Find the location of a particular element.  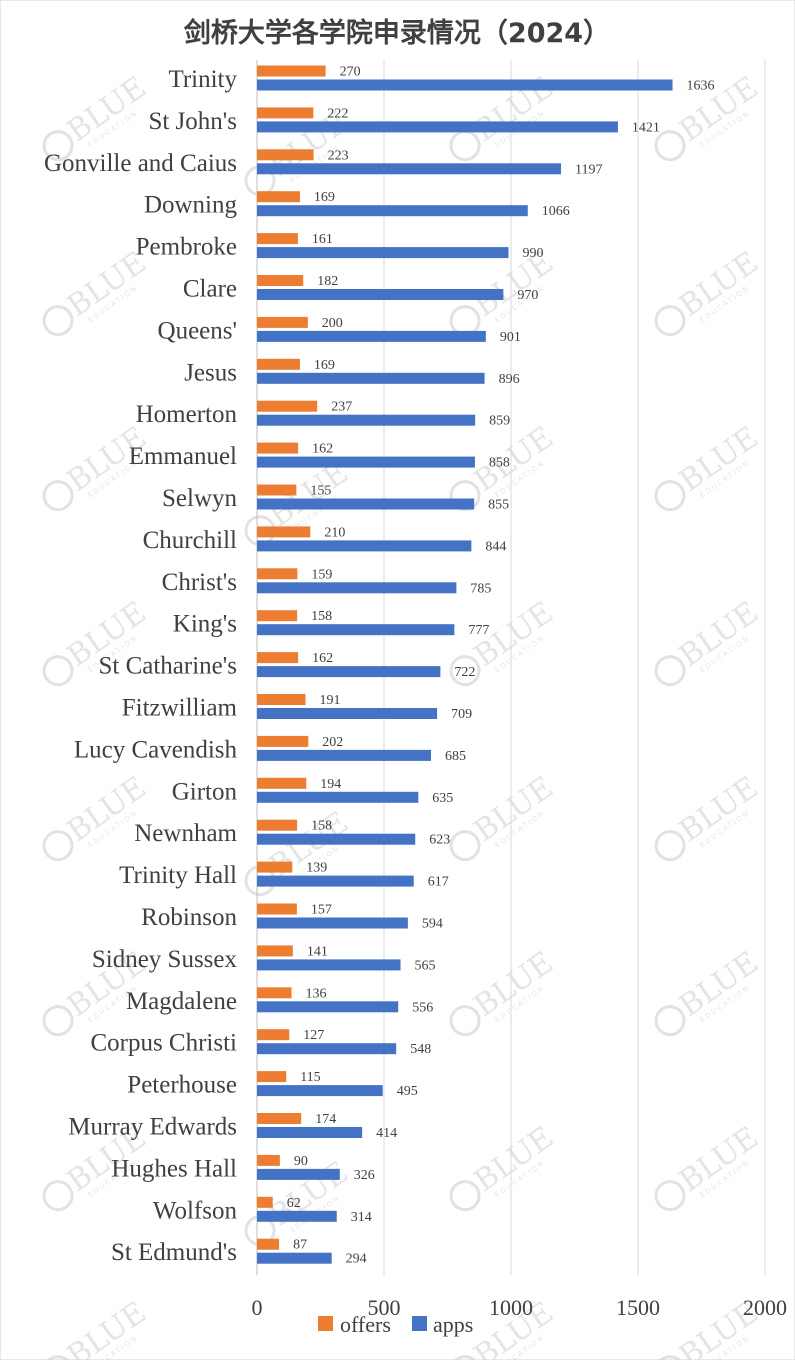

value-label-offers: 158 is located at coordinates (321, 826).